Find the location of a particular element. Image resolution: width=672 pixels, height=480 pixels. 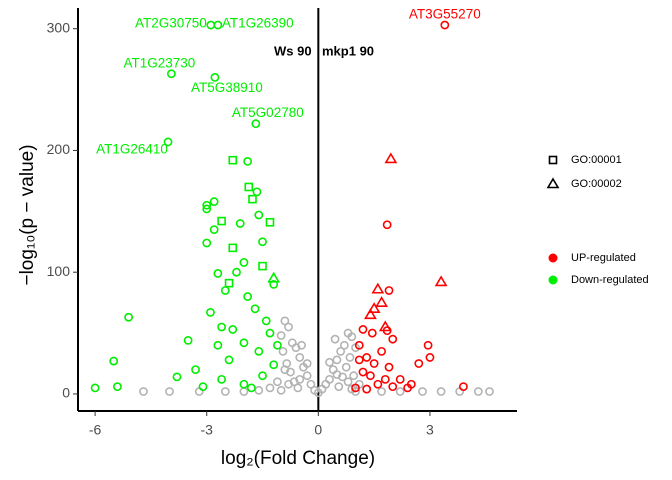

point-label: AT2G30750 is located at coordinates (171, 23).